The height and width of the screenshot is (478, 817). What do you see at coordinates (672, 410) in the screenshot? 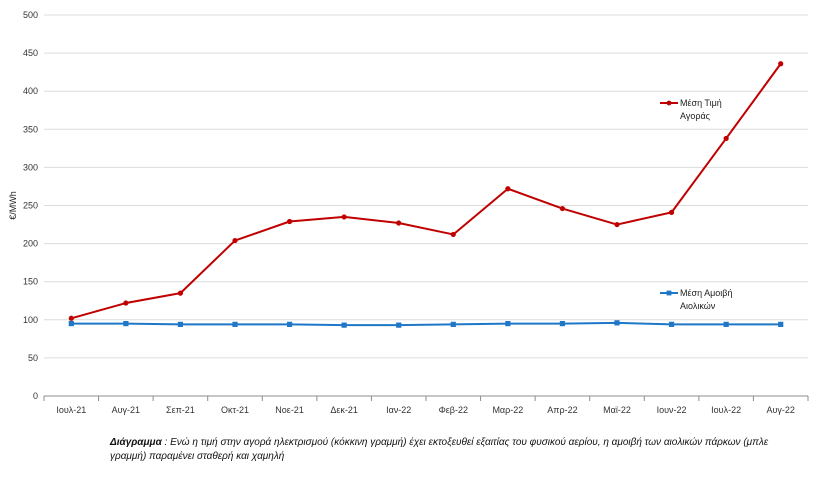
I see `x-tick-label: Ιουν-22` at bounding box center [672, 410].